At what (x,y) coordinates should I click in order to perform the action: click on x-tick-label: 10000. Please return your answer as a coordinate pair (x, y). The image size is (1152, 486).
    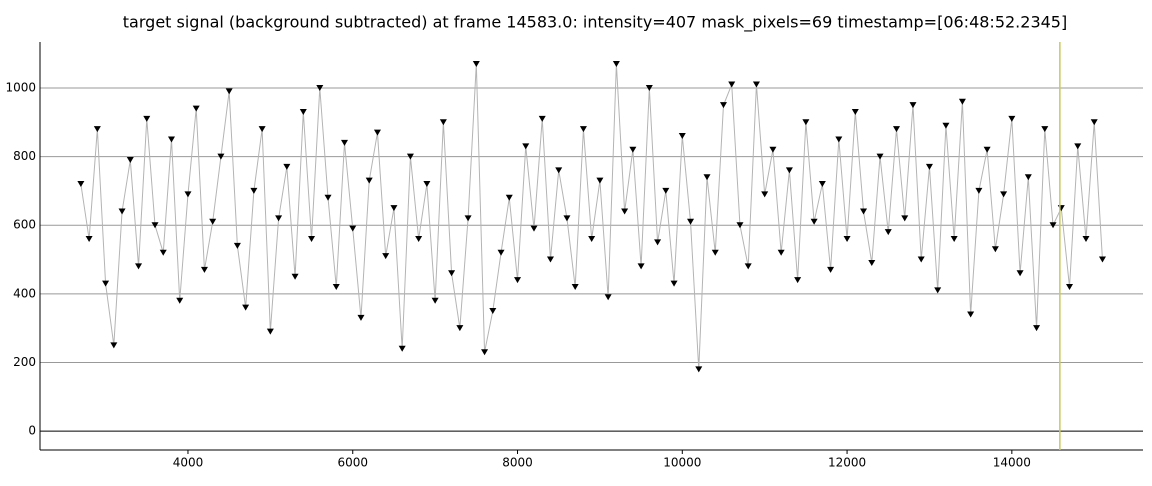
    Looking at the image, I should click on (682, 463).